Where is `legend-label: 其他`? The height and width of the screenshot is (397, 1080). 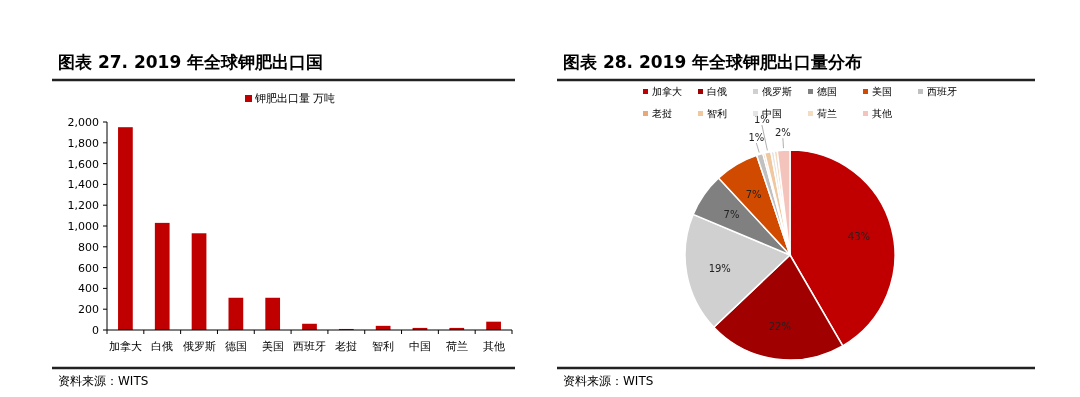 legend-label: 其他 is located at coordinates (882, 113).